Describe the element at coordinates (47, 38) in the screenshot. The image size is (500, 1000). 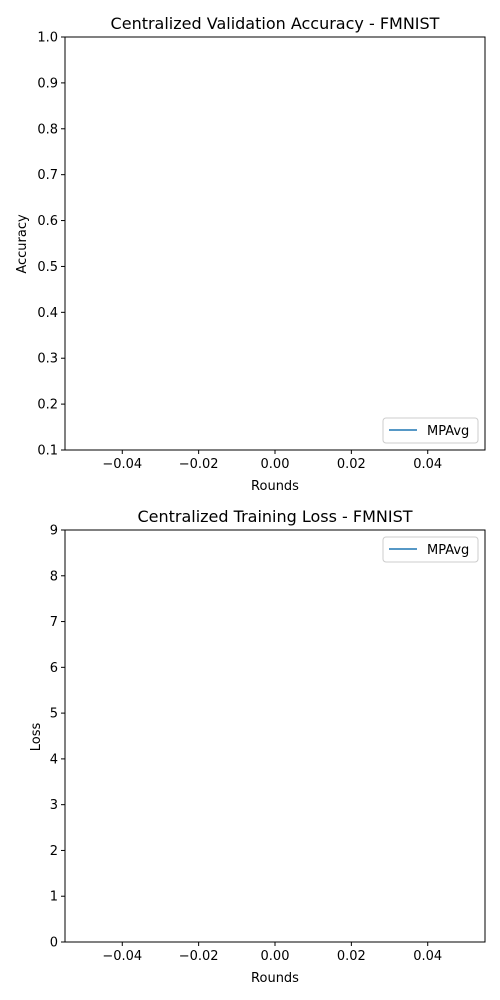
I see `accuracy-y-tick-label: 1.0` at that location.